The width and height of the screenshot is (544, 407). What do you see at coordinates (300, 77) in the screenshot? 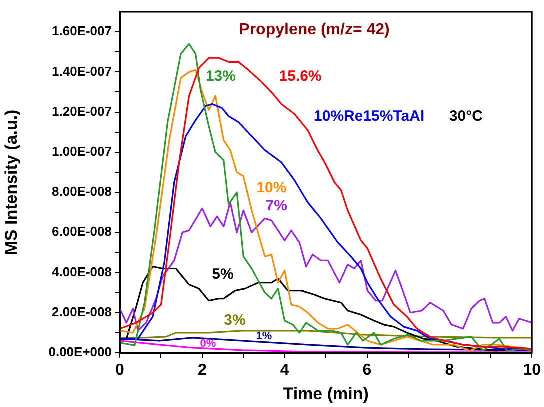
I see `series-label: 15.6%` at bounding box center [300, 77].